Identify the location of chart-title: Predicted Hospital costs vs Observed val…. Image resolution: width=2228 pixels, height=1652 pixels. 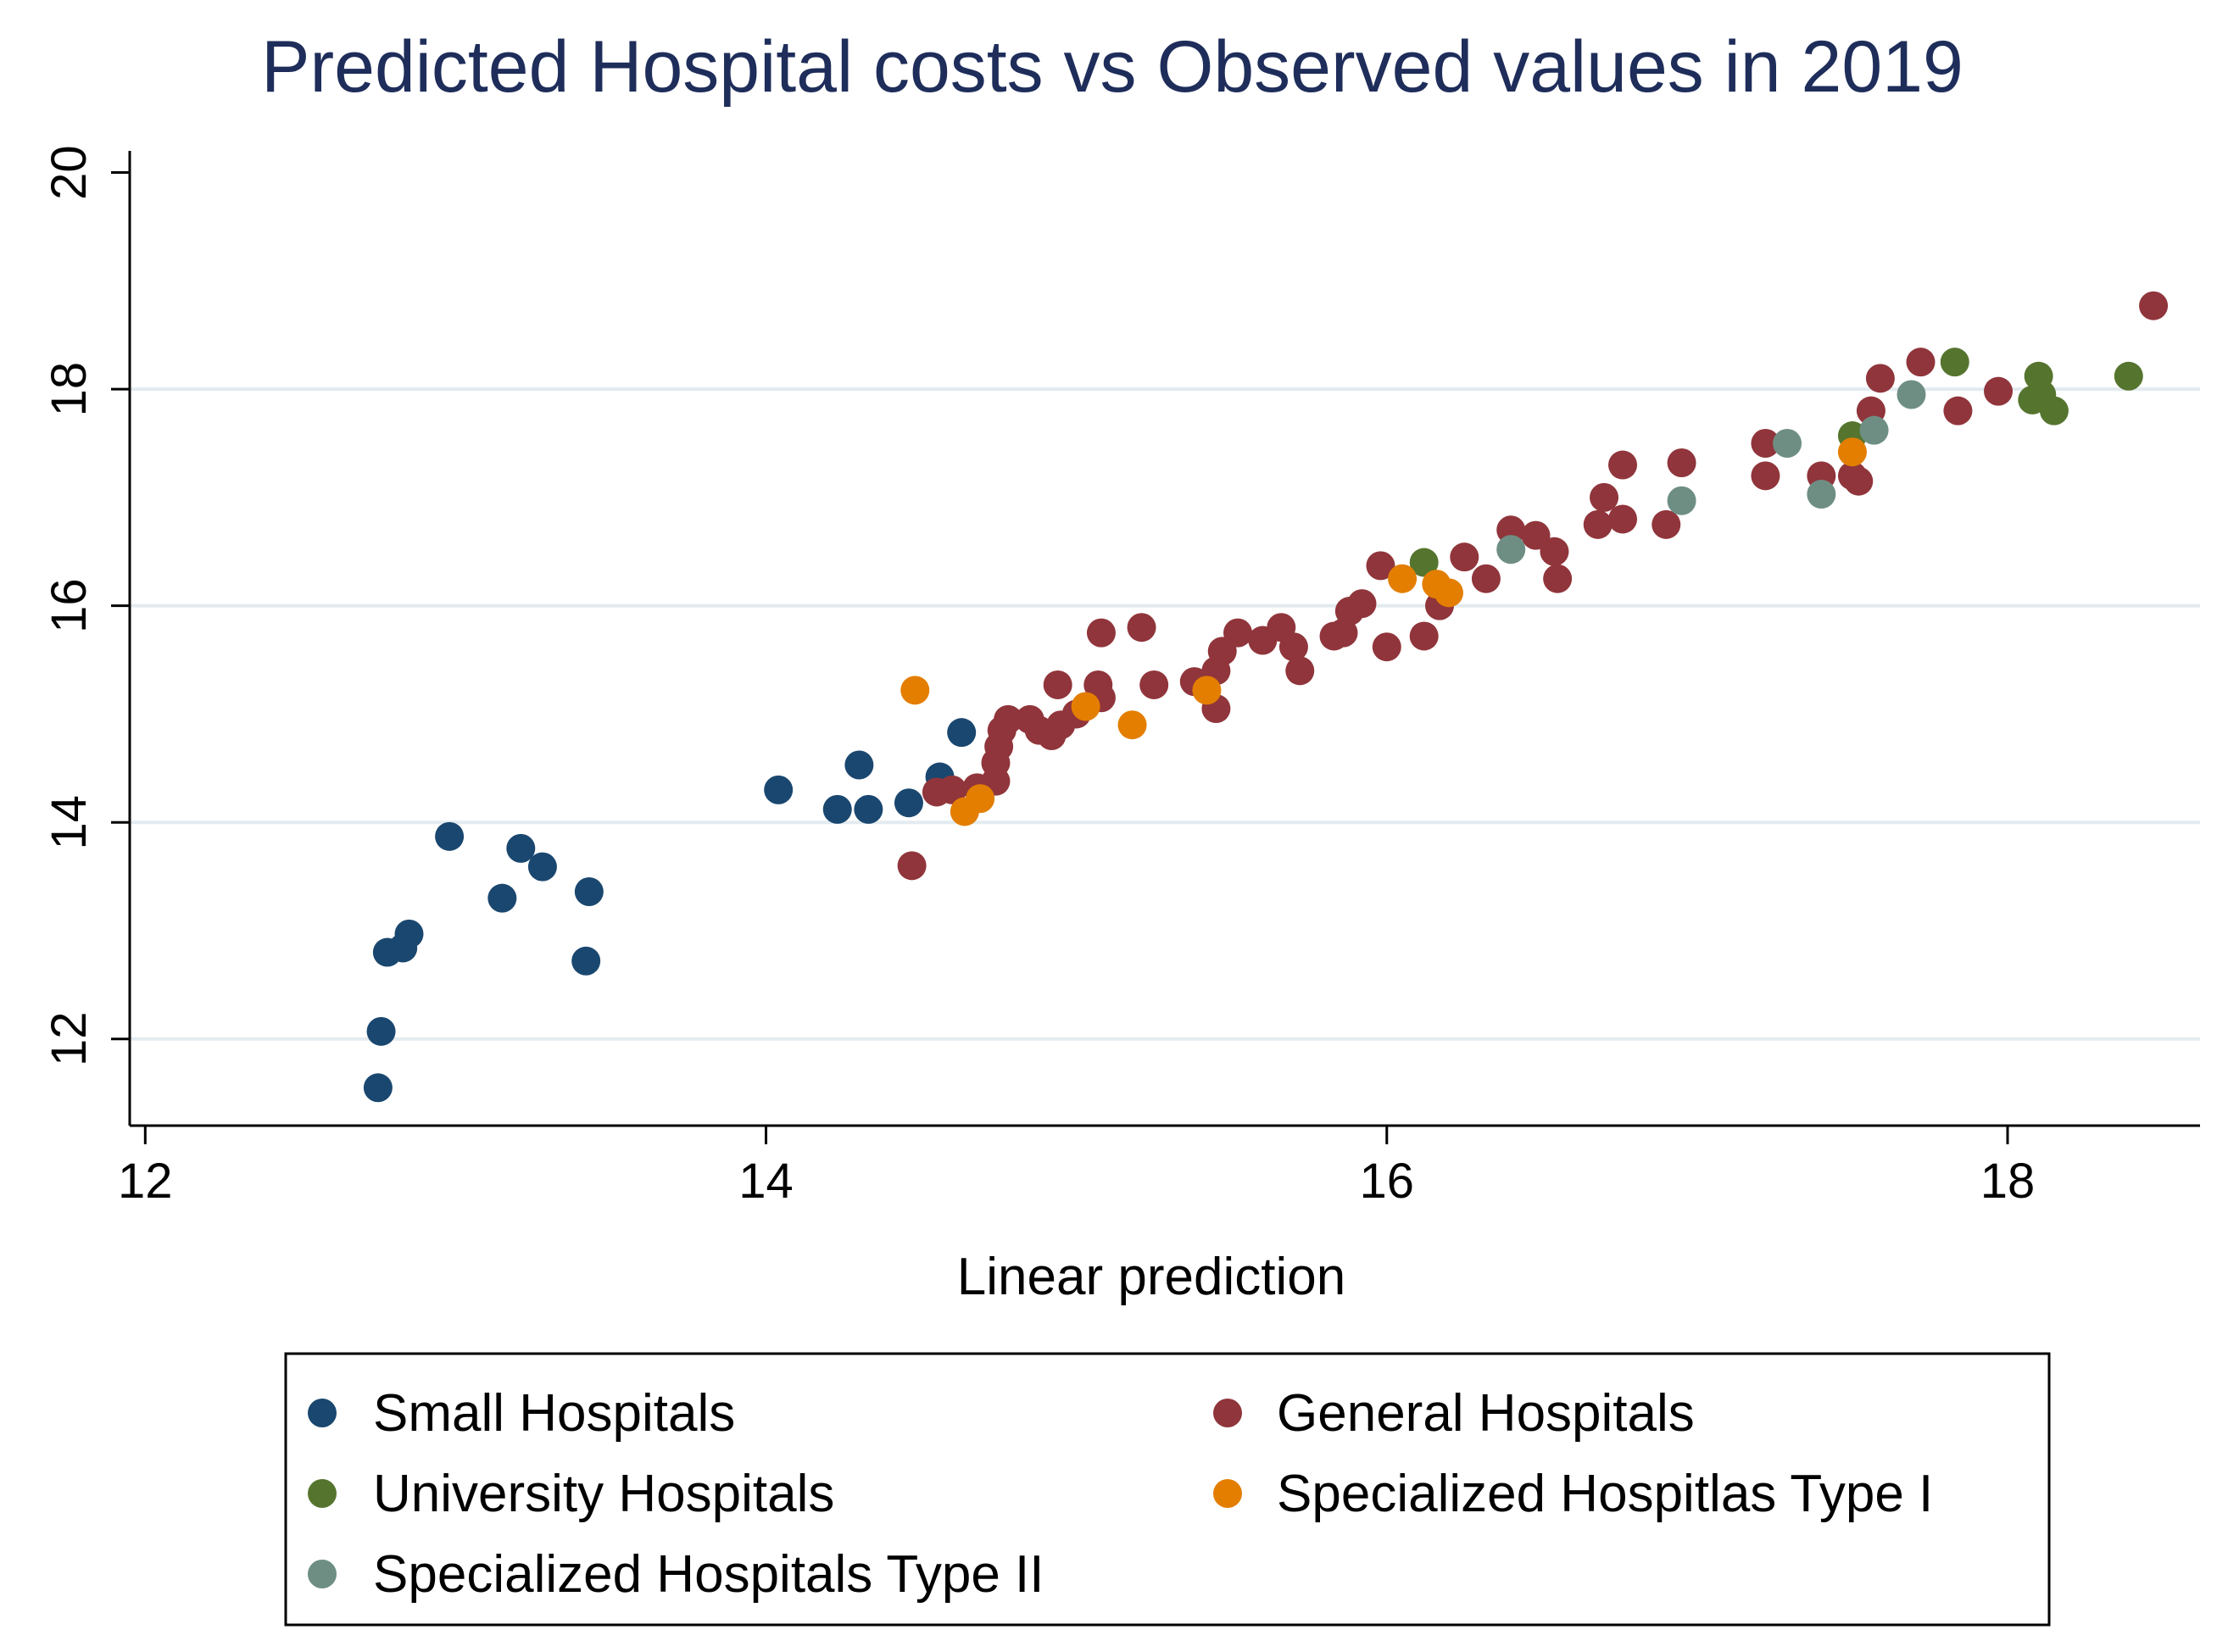
(1112, 67).